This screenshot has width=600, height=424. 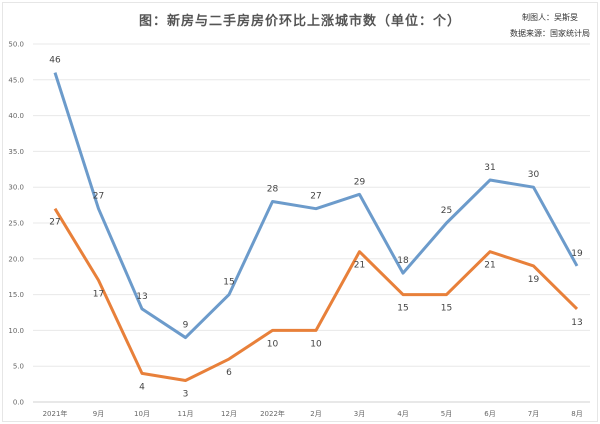 I want to click on chart-maker-note: 制图人：吴斯旻, so click(x=550, y=17).